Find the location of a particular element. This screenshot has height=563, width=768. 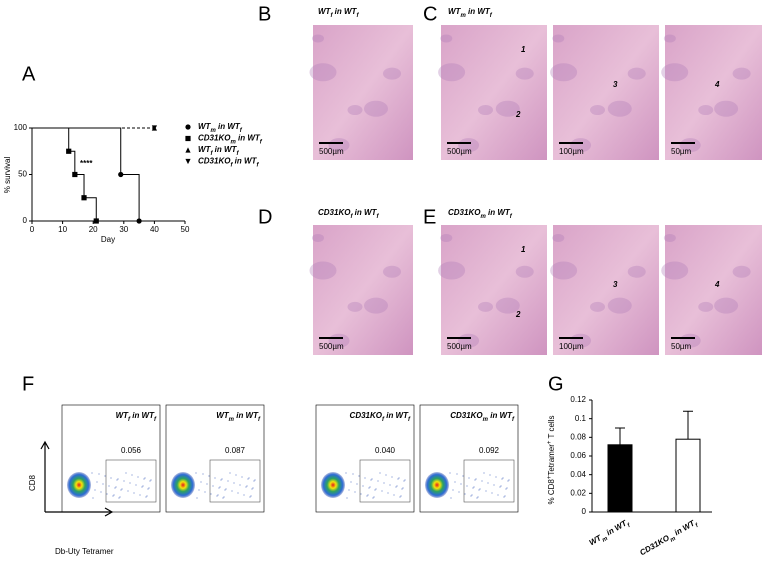

panel-title-part: m is located at coordinates (463, 16).